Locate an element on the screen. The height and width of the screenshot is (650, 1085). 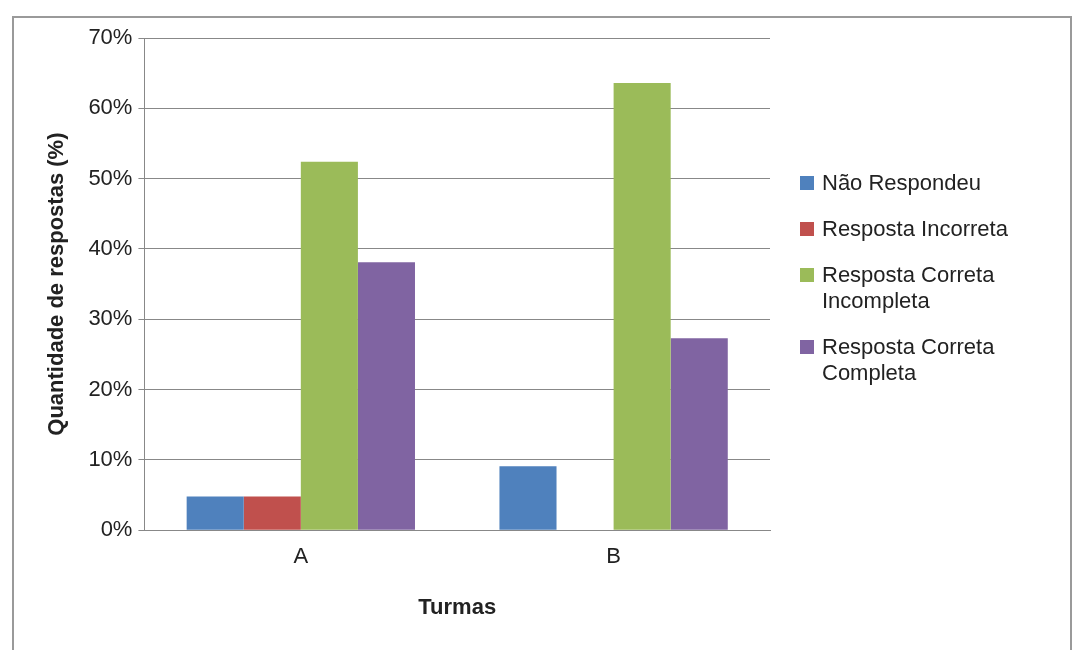
x-axis-title: Turmas is located at coordinates (457, 606).